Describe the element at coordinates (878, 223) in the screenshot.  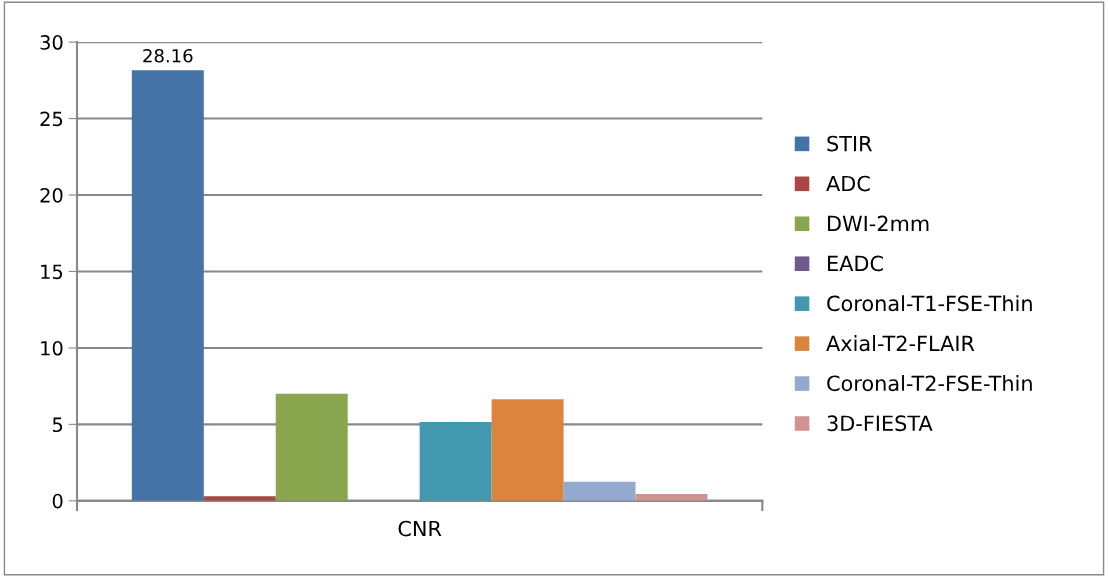
I see `legend-label: DWI-2mm` at that location.